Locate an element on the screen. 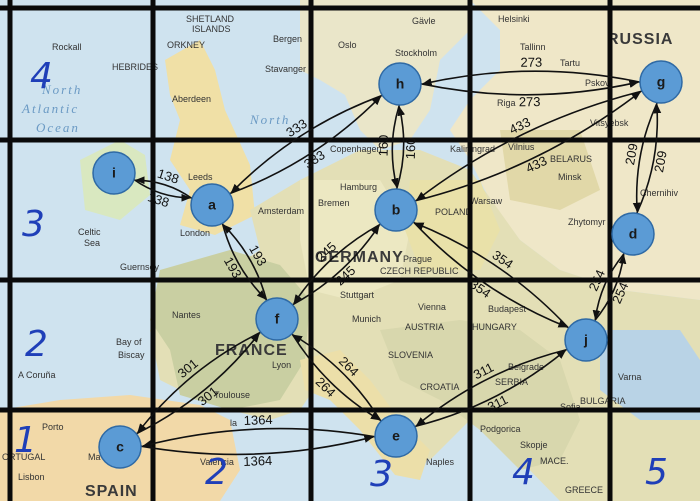 The image size is (700, 501). column-number-2: 2 is located at coordinates (216, 472).